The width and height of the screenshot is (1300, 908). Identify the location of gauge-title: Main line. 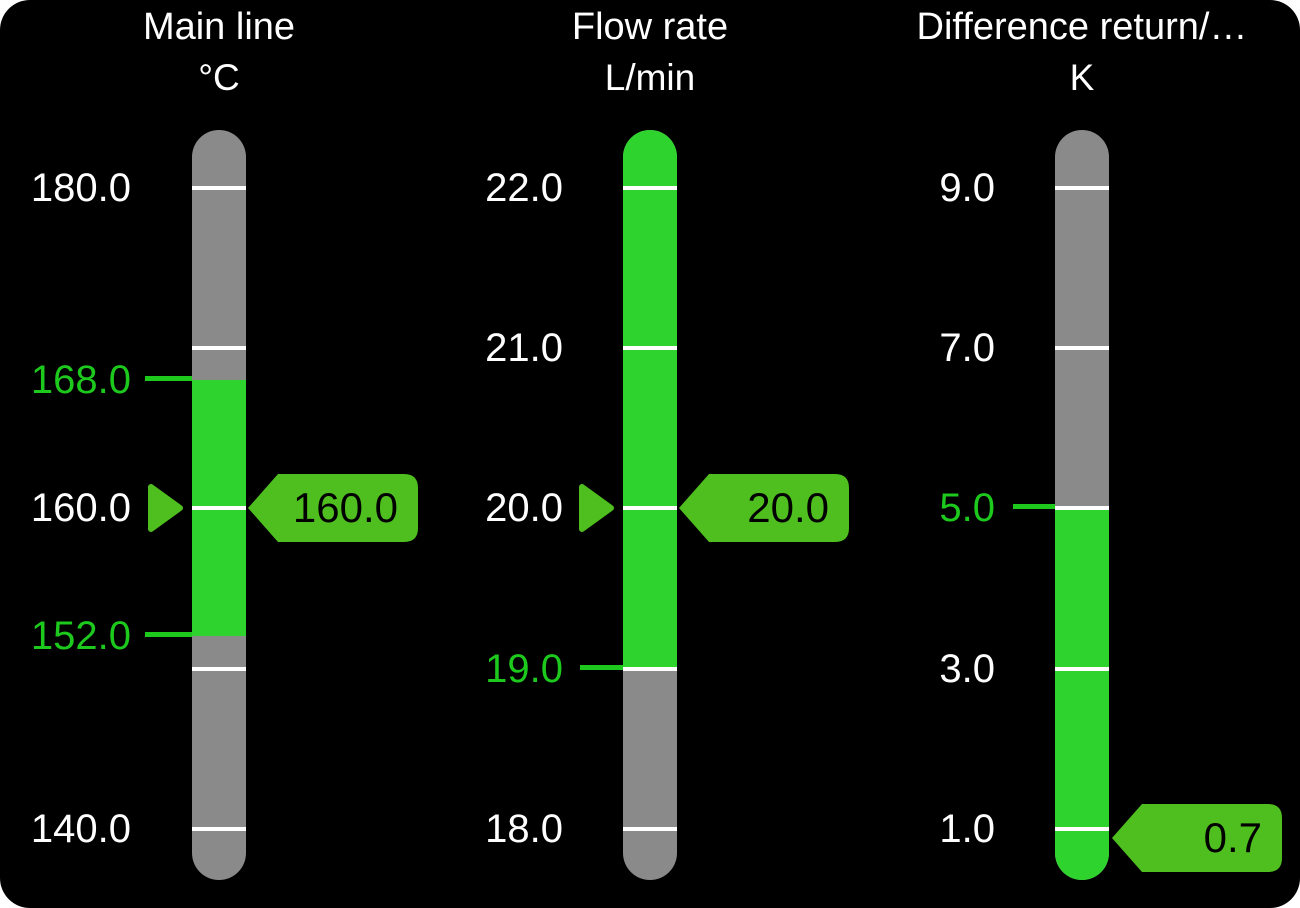
(219, 27).